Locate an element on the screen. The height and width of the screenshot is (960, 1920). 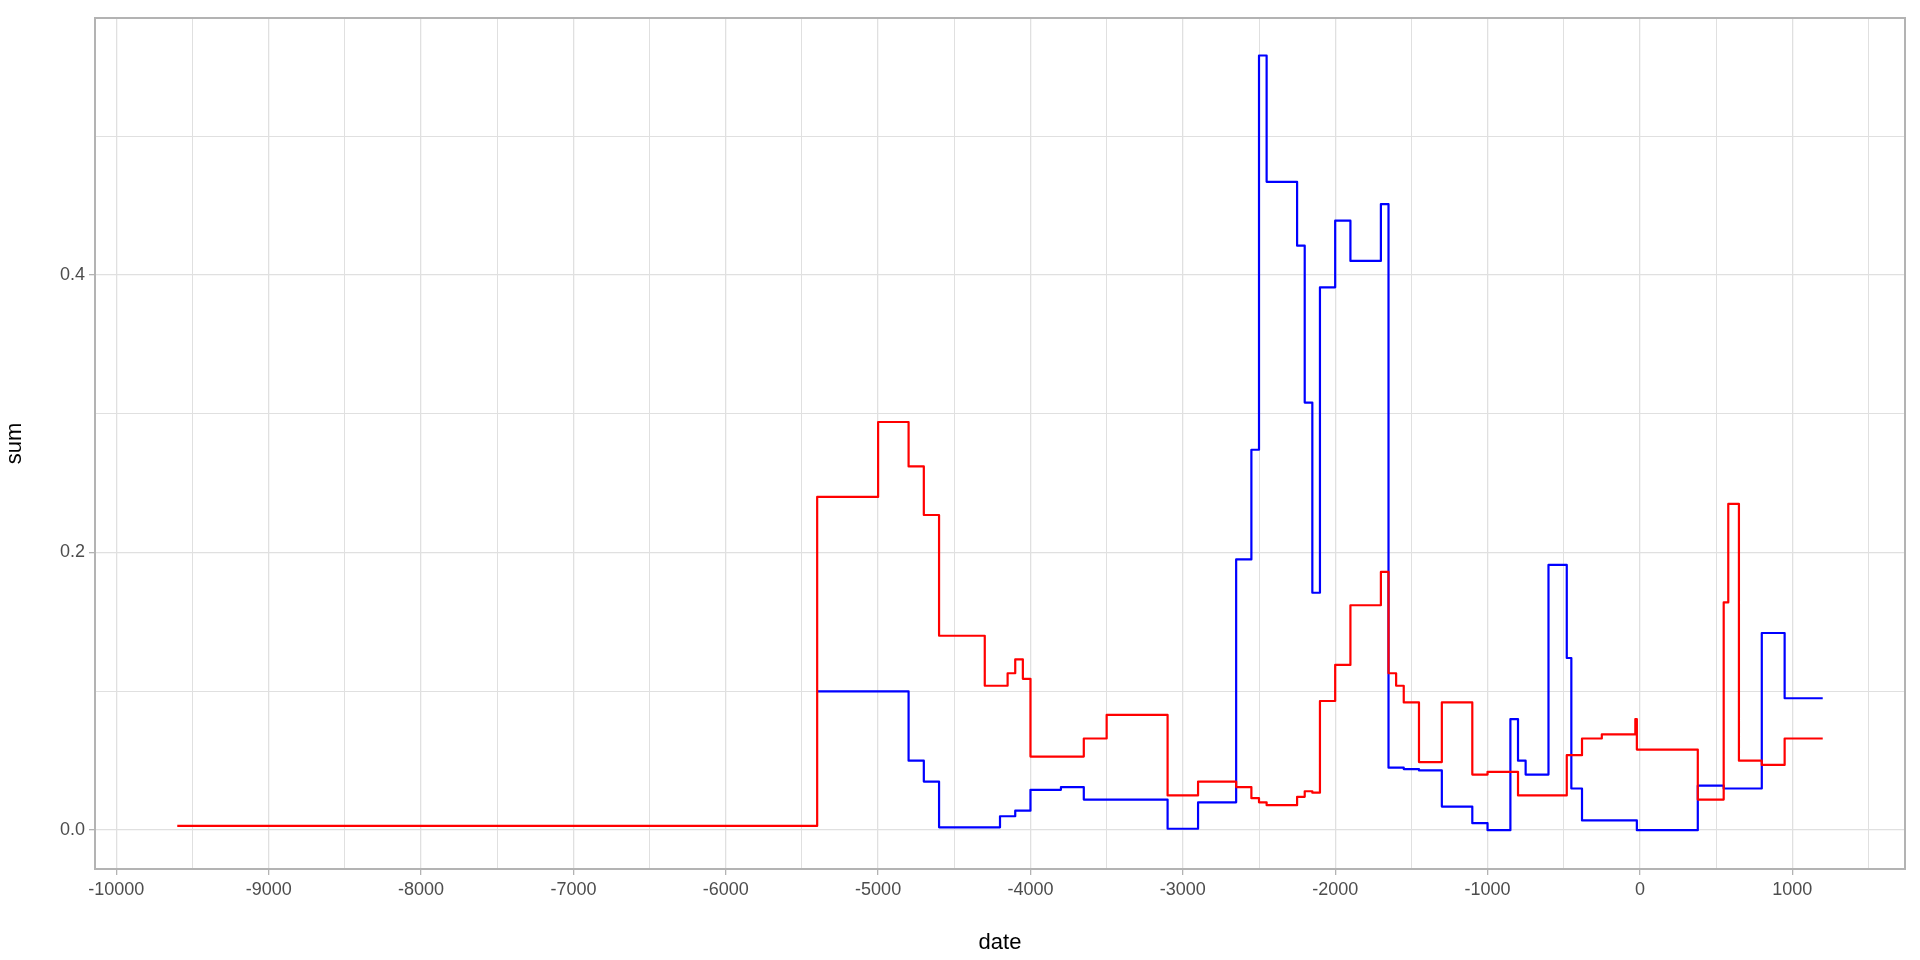
x-tick-label: -1000 is located at coordinates (1487, 888).